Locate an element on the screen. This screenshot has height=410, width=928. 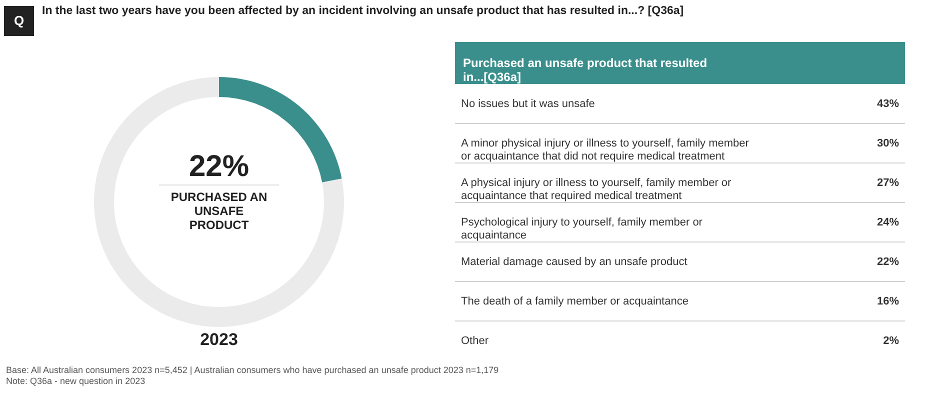
data-label: 43% is located at coordinates (888, 104).